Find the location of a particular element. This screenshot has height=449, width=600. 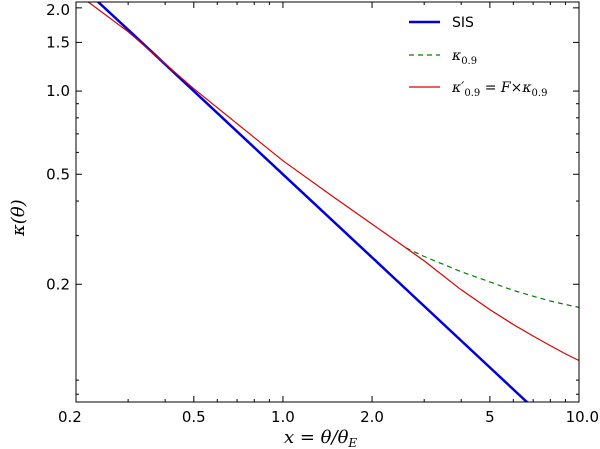

legend-label-kappa-09: κ0.9 is located at coordinates (464, 57).